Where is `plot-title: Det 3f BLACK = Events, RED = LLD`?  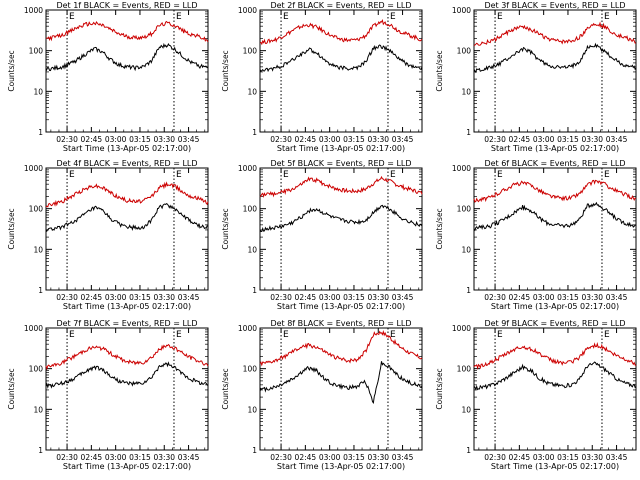
plot-title: Det 3f BLACK = Events, RED = LLD is located at coordinates (554, 5).